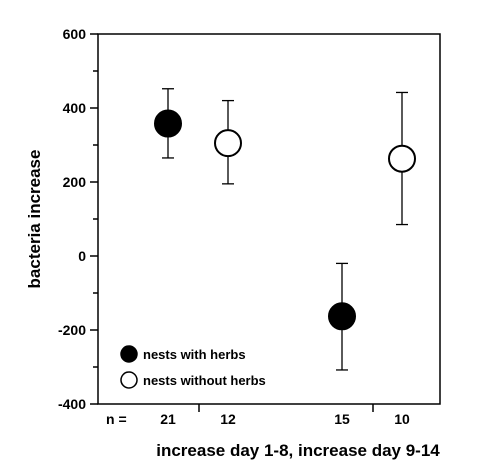 The width and height of the screenshot is (502, 471). Describe the element at coordinates (168, 419) in the screenshot. I see `sample-size-nests-with-herbs-0: 21` at that location.